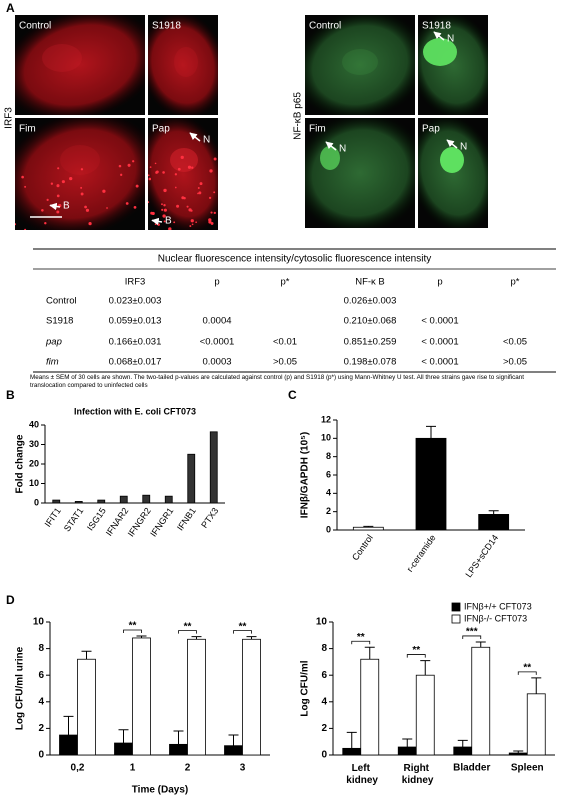 The image size is (562, 800). I want to click on y-tick-label: 6, so click(324, 675).